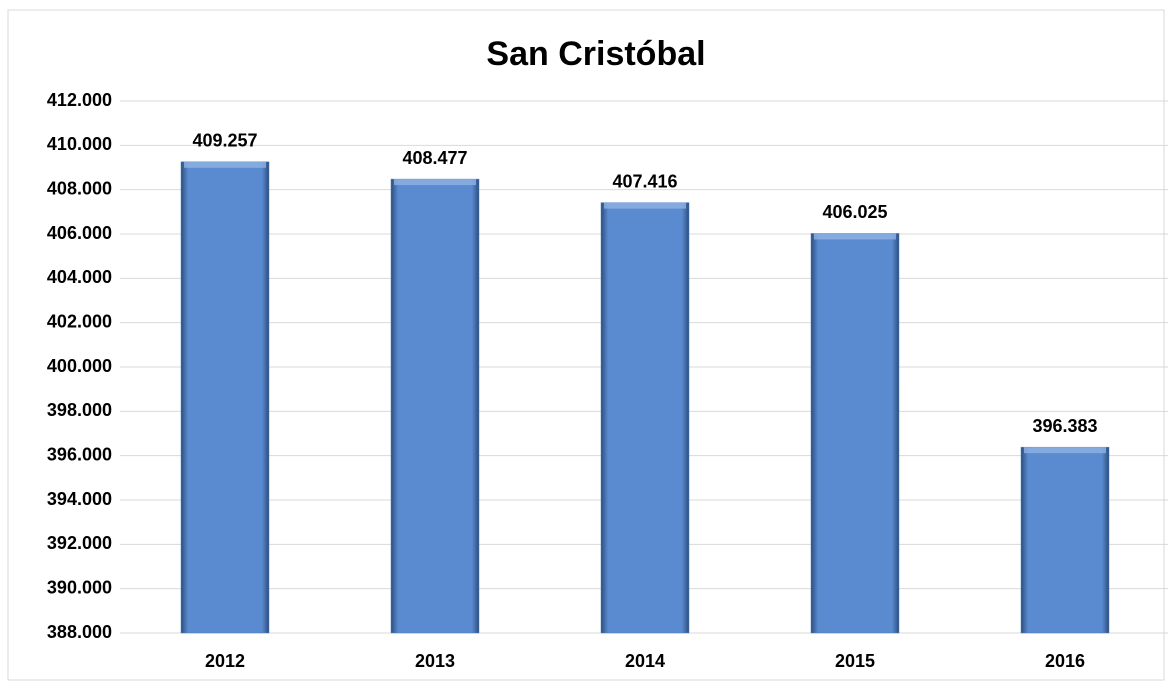 Image resolution: width=1170 pixels, height=689 pixels. What do you see at coordinates (79, 499) in the screenshot?
I see `y-tick-label: 394.000` at bounding box center [79, 499].